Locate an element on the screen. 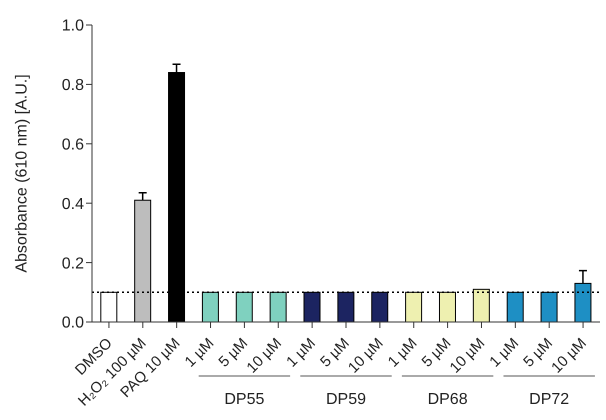  text: DP72 is located at coordinates (549, 399).